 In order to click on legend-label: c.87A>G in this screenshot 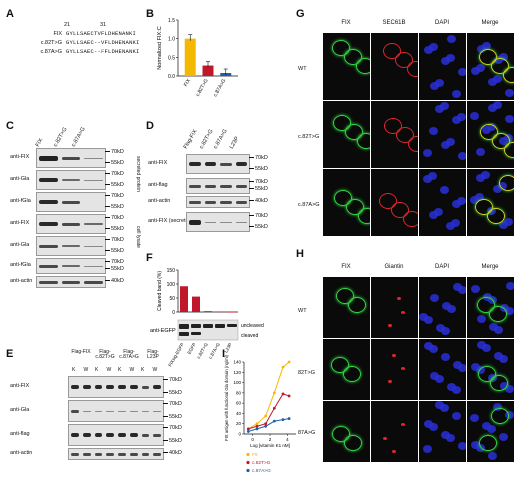, I will do `click(261, 471)`.